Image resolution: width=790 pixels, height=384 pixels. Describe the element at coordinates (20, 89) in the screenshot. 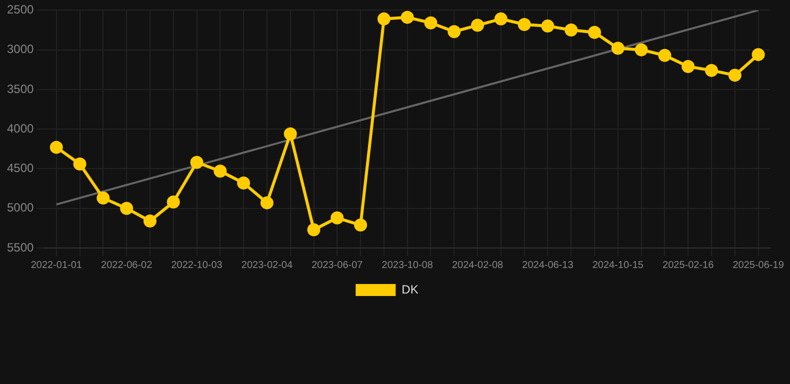

I see `y-tick-label: 3500` at that location.